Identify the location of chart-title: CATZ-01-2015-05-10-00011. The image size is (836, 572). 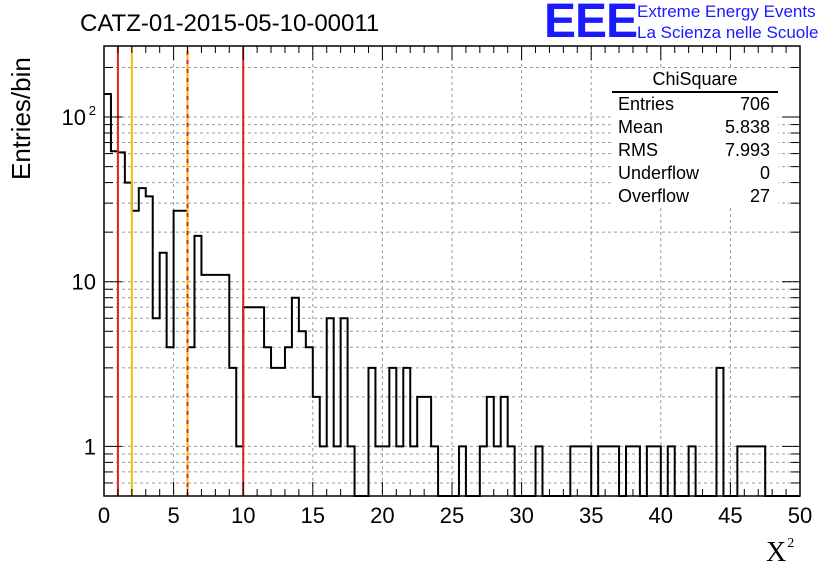
(230, 23).